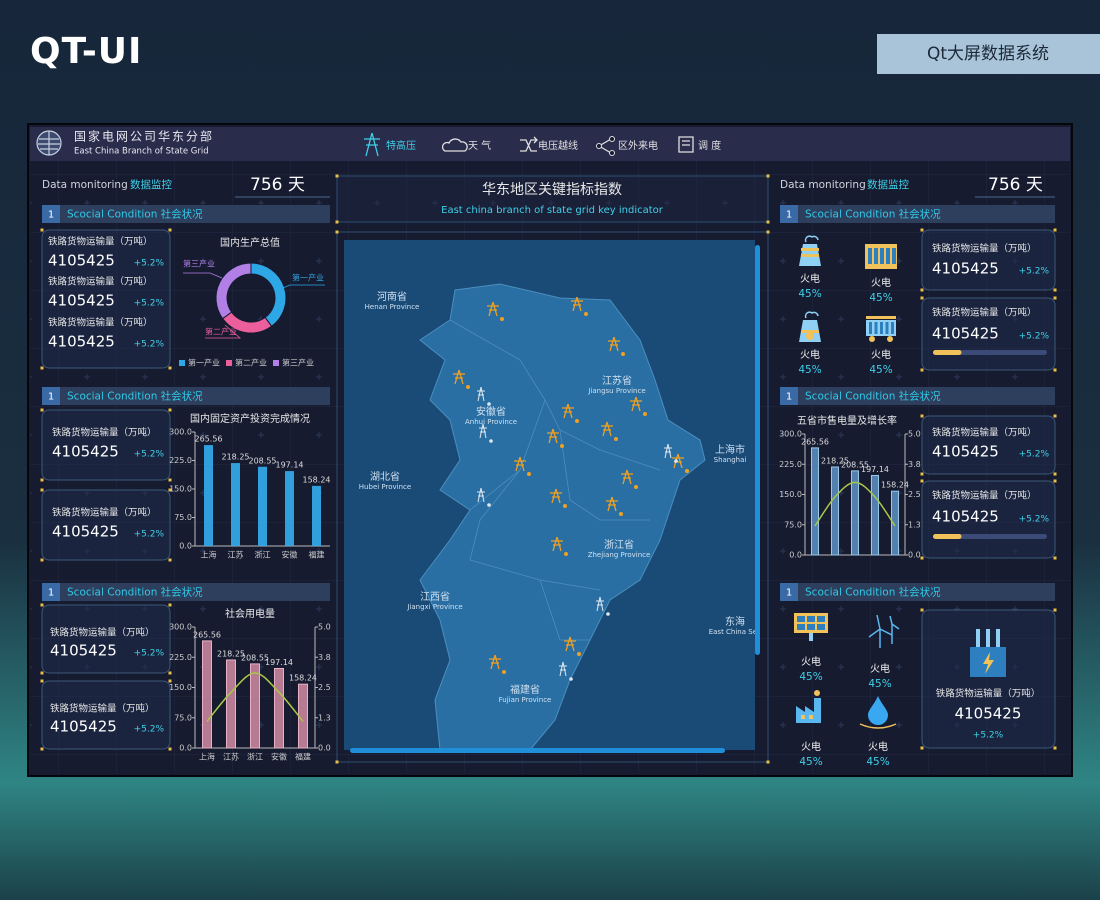 The width and height of the screenshot is (1100, 900). I want to click on icon-factory, so click(807, 717).